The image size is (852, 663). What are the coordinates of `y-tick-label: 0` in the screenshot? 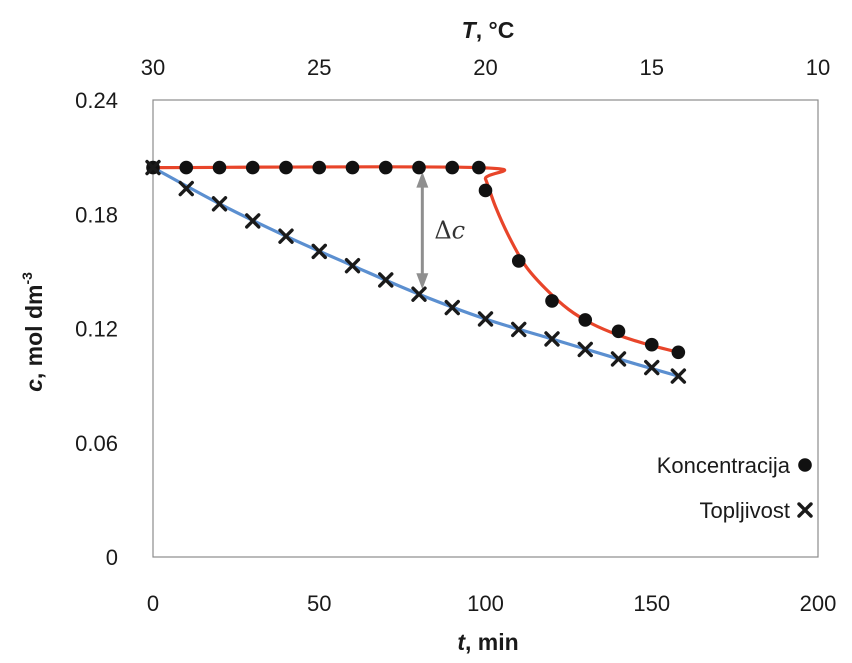 It's located at (112, 557).